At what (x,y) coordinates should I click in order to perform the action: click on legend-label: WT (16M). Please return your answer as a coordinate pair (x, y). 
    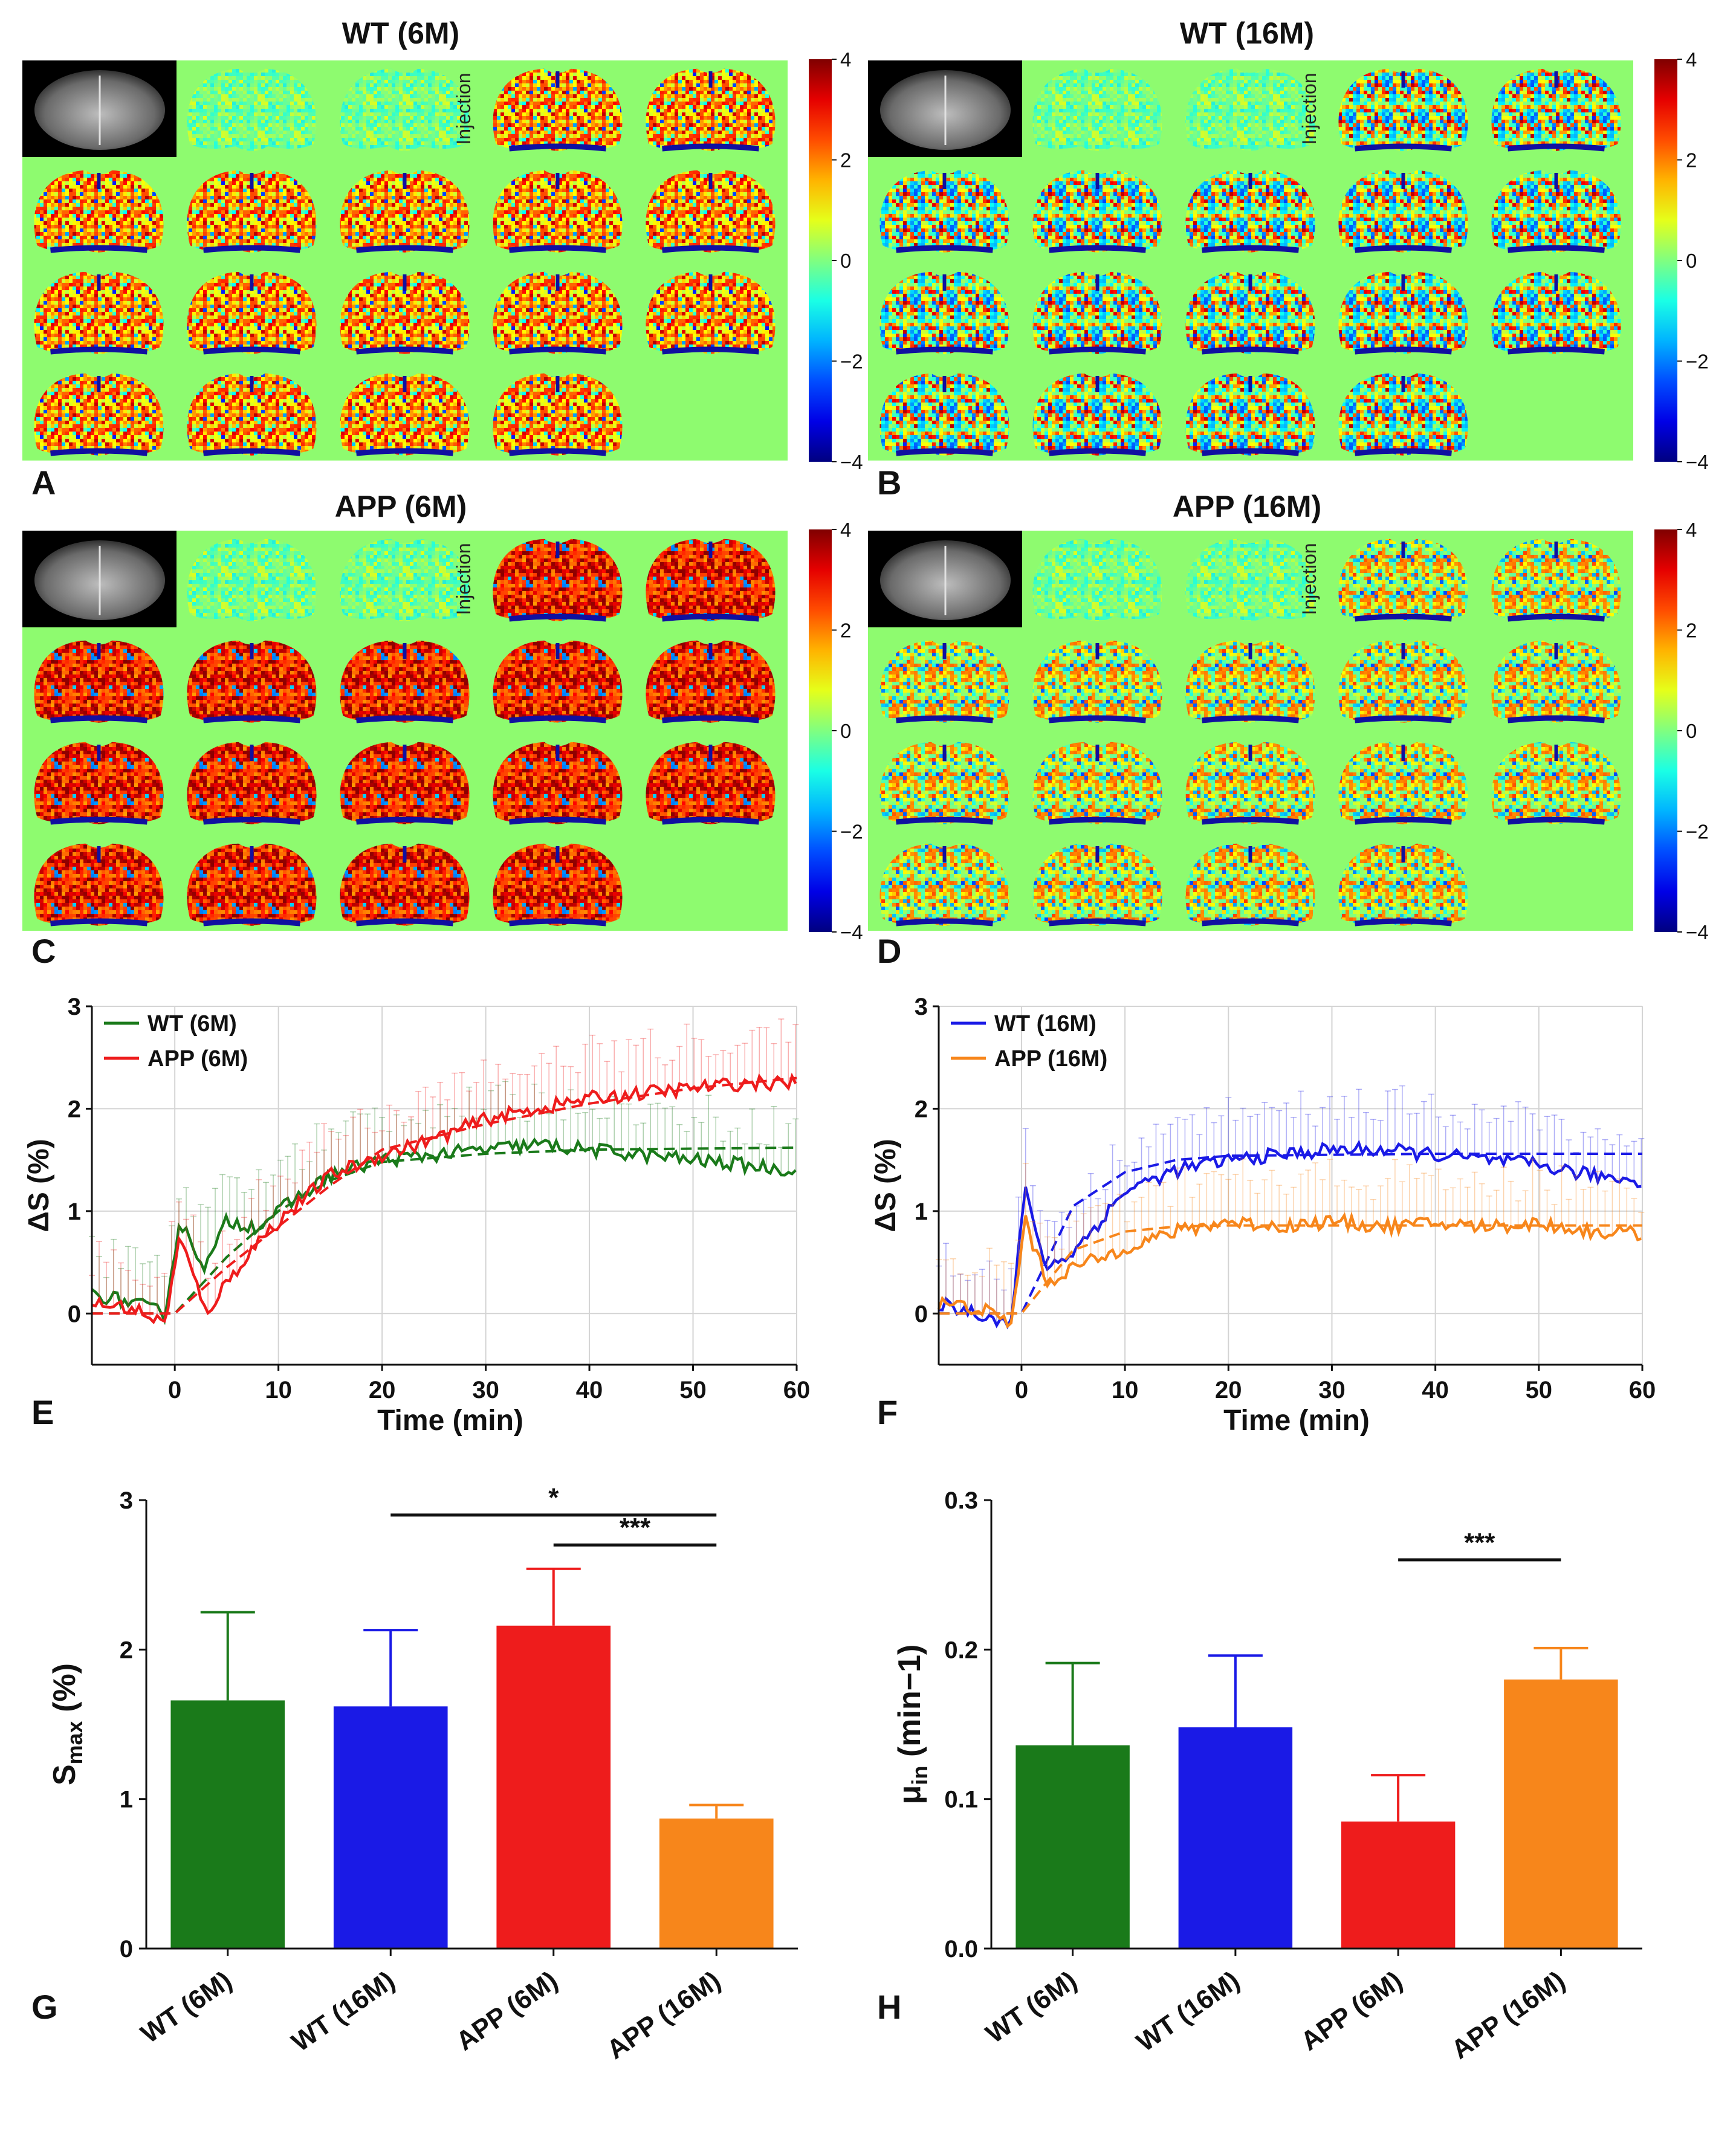
    Looking at the image, I should click on (1045, 1024).